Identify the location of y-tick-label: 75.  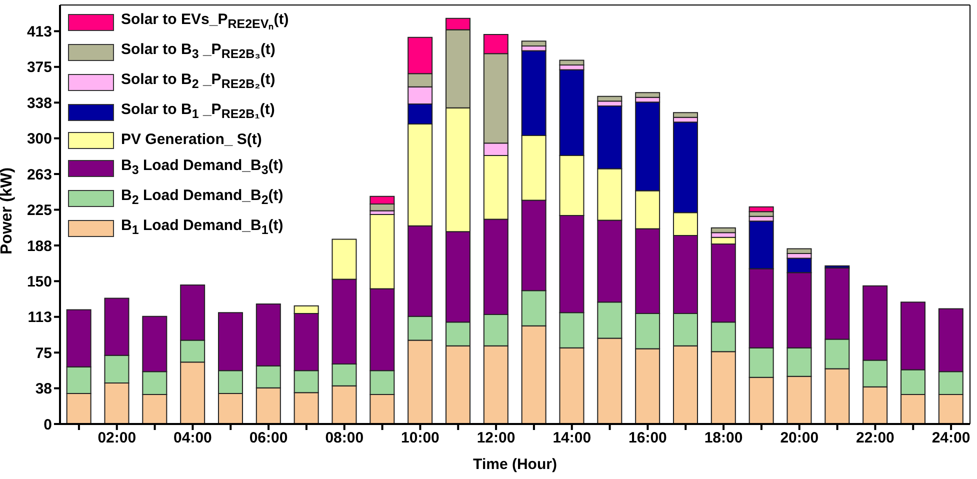
(43, 353).